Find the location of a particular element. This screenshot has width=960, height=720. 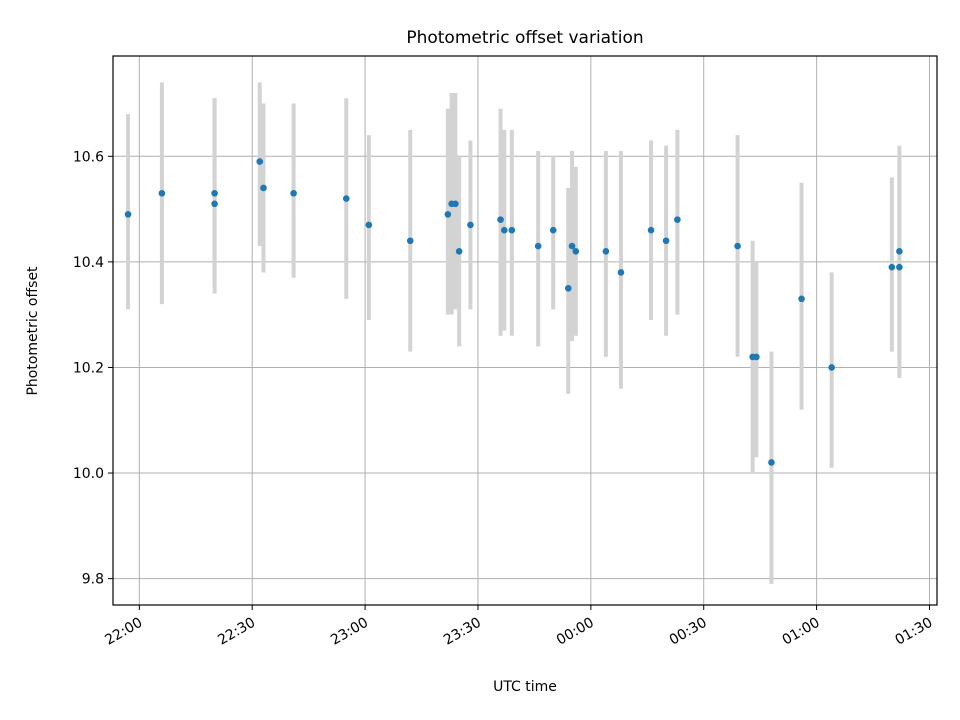

y-tick-label: 10.6 is located at coordinates (88, 157).